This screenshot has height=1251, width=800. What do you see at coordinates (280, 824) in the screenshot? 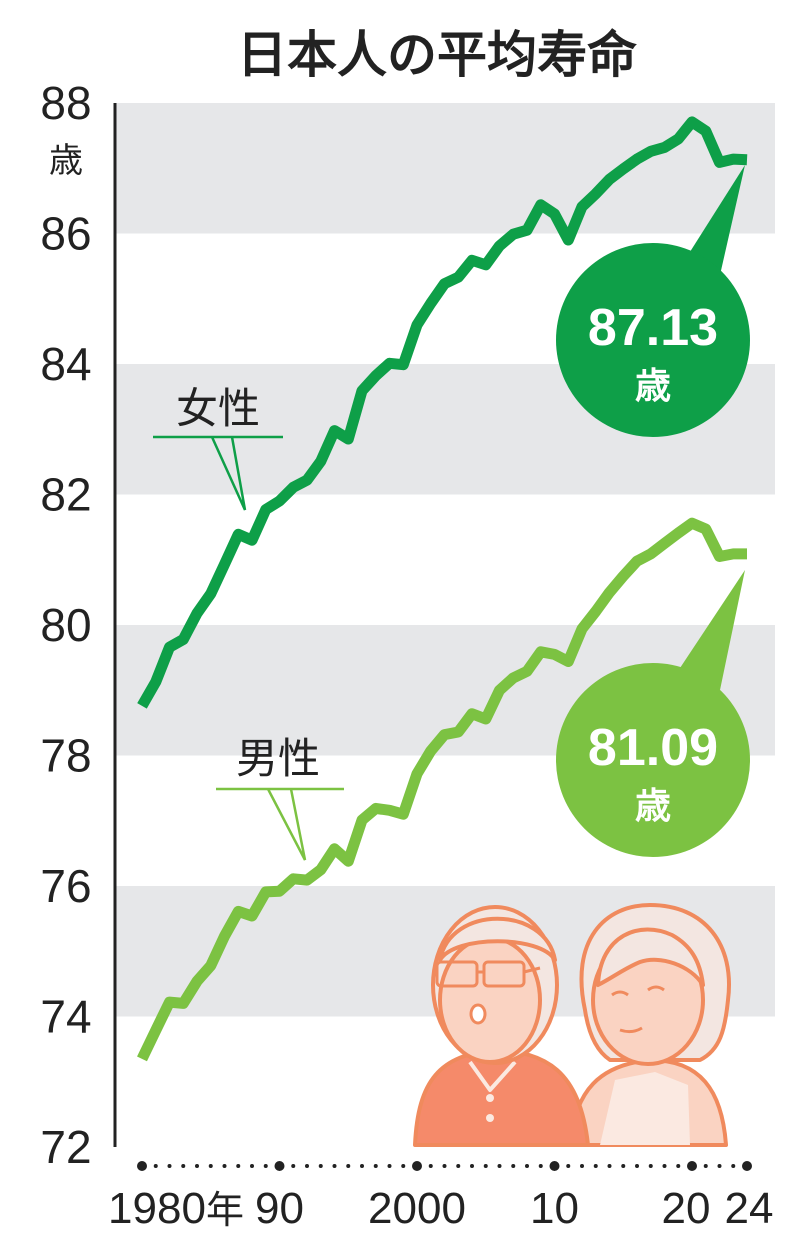
I see `leader-line-male` at bounding box center [280, 824].